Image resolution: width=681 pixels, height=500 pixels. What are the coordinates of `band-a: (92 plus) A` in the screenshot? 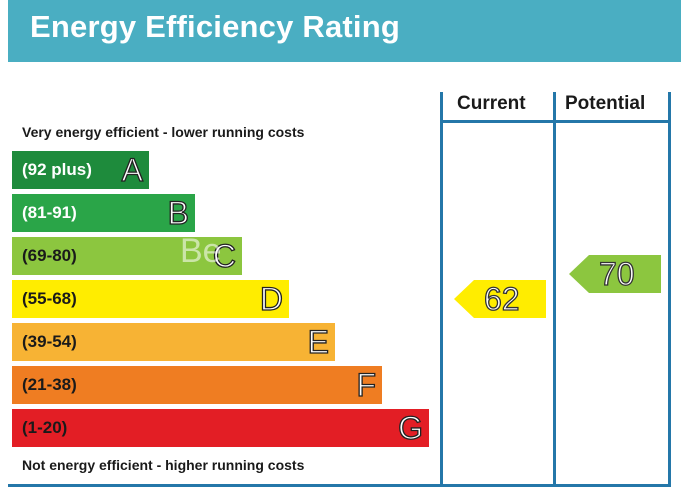 It's located at (80, 170).